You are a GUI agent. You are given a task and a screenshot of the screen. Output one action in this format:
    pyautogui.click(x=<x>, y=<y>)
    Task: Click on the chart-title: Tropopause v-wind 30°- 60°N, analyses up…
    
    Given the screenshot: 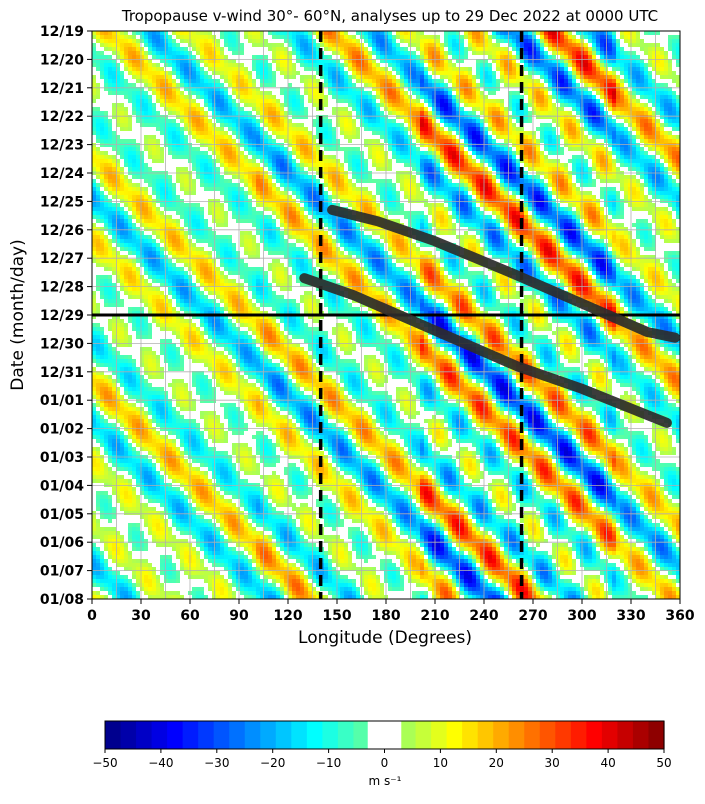 What is the action you would take?
    pyautogui.click(x=389, y=16)
    